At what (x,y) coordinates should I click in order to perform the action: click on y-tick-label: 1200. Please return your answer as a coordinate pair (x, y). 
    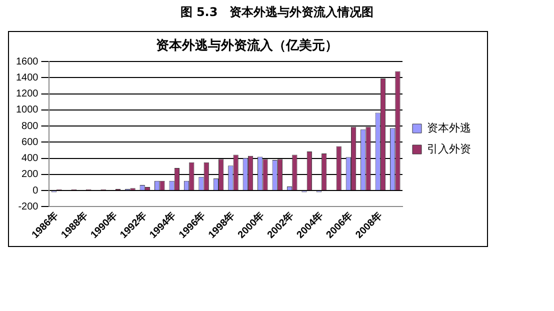
    Looking at the image, I should click on (27, 94).